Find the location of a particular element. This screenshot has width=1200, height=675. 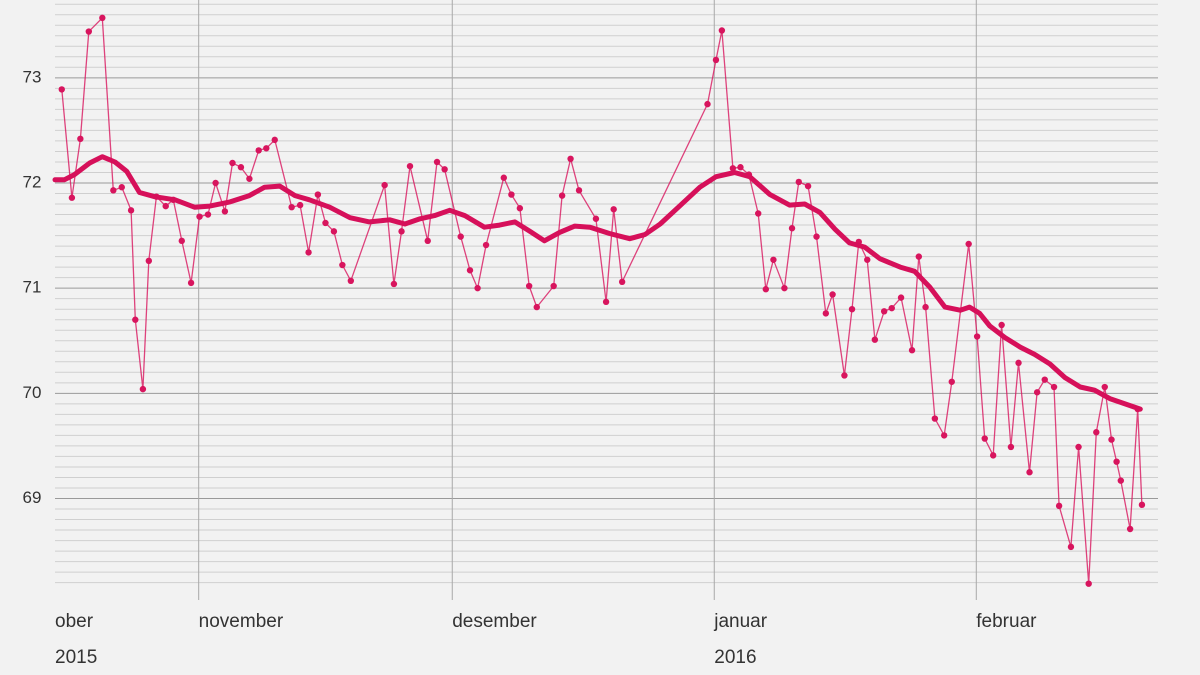

y-tick-label: 70 is located at coordinates (32, 392).